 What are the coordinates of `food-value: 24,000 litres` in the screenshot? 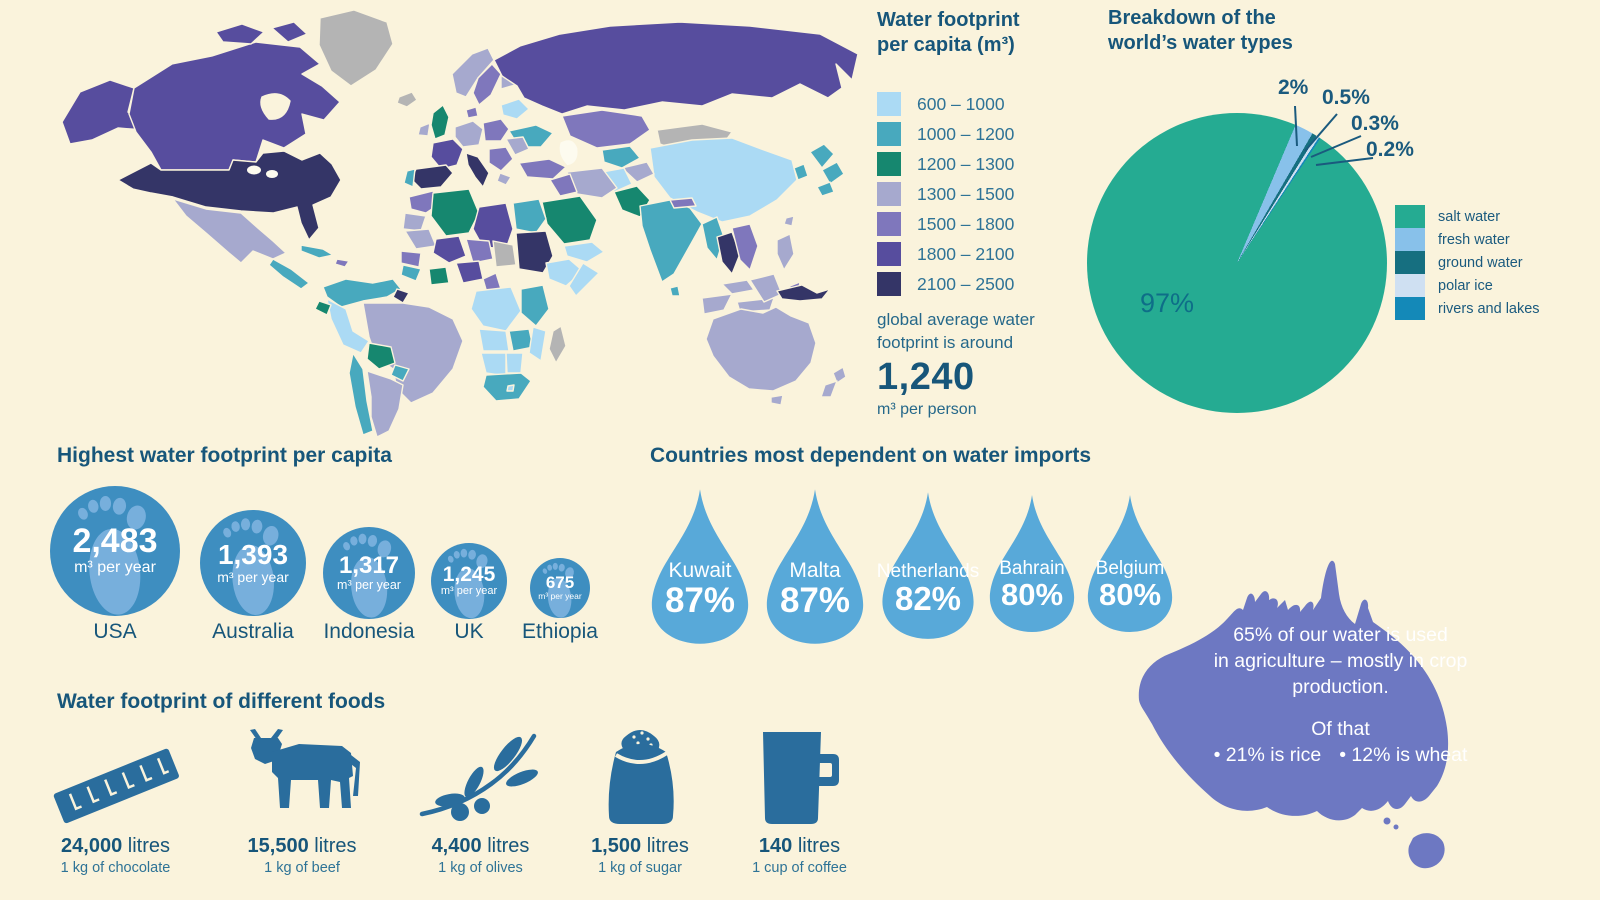 It's located at (115, 846).